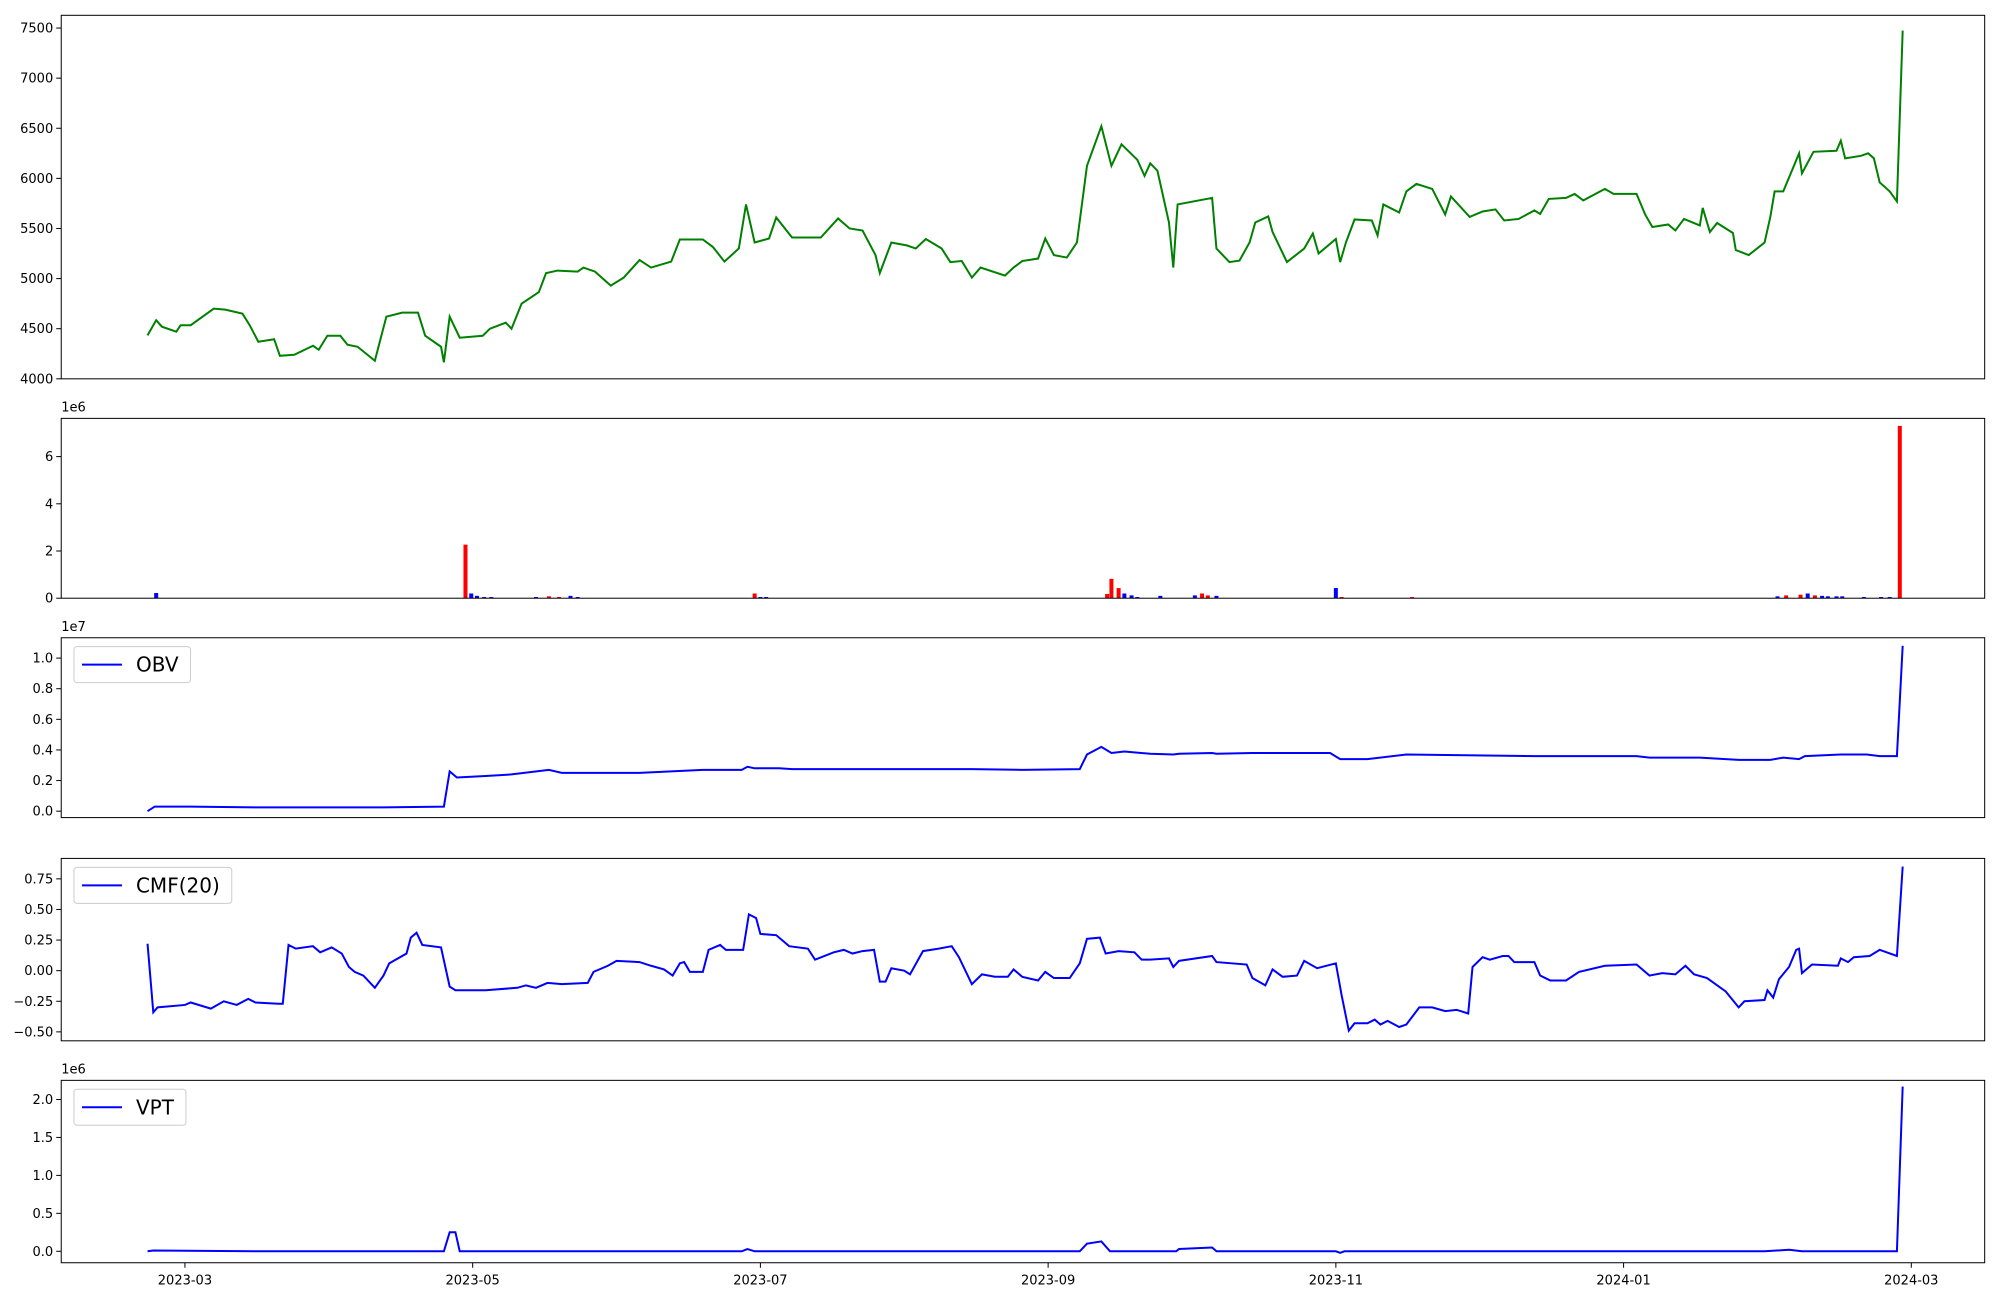  I want to click on y-tick-label: 0.25, so click(38, 941).